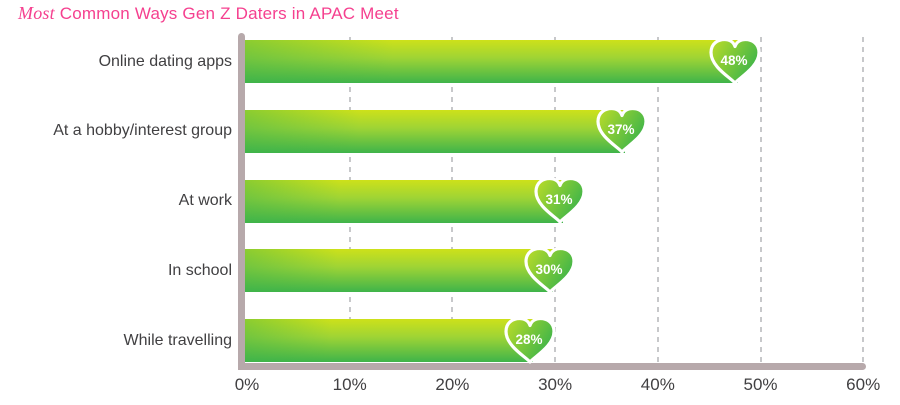 The width and height of the screenshot is (900, 405). Describe the element at coordinates (36, 13) in the screenshot. I see `chart-title-italic-word: Most` at that location.